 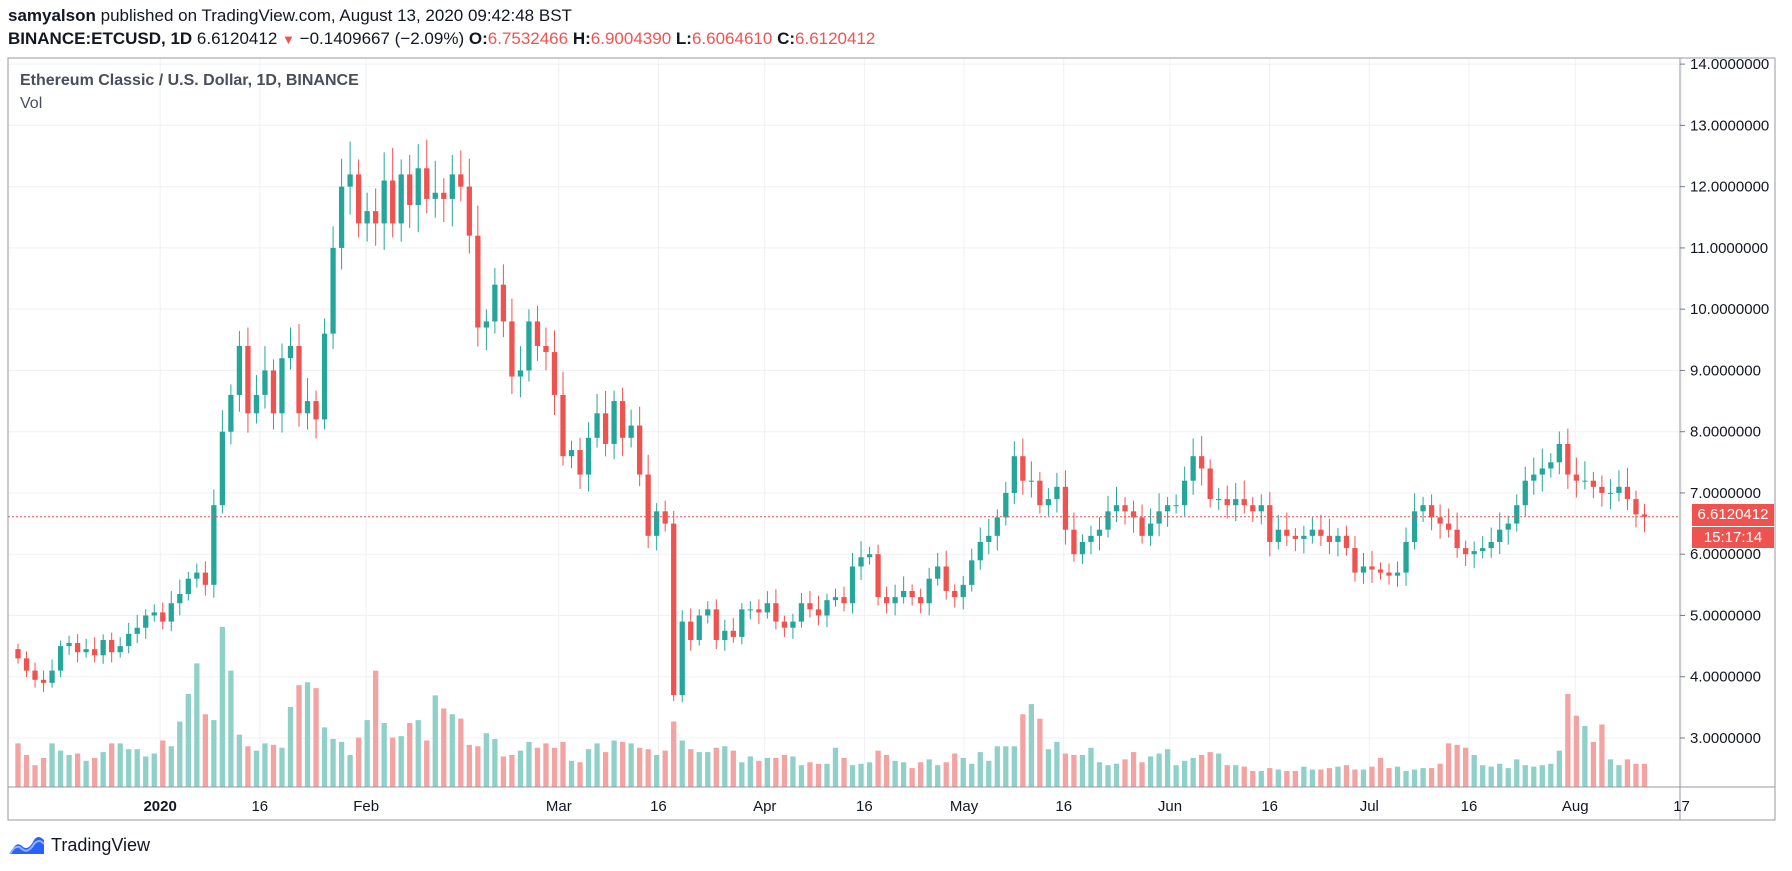 I want to click on time-axis: 2020 16 Feb Mar 16 Apr 16 May 16 Jun 16 Jul 16 Aug 17, so click(x=916, y=806).